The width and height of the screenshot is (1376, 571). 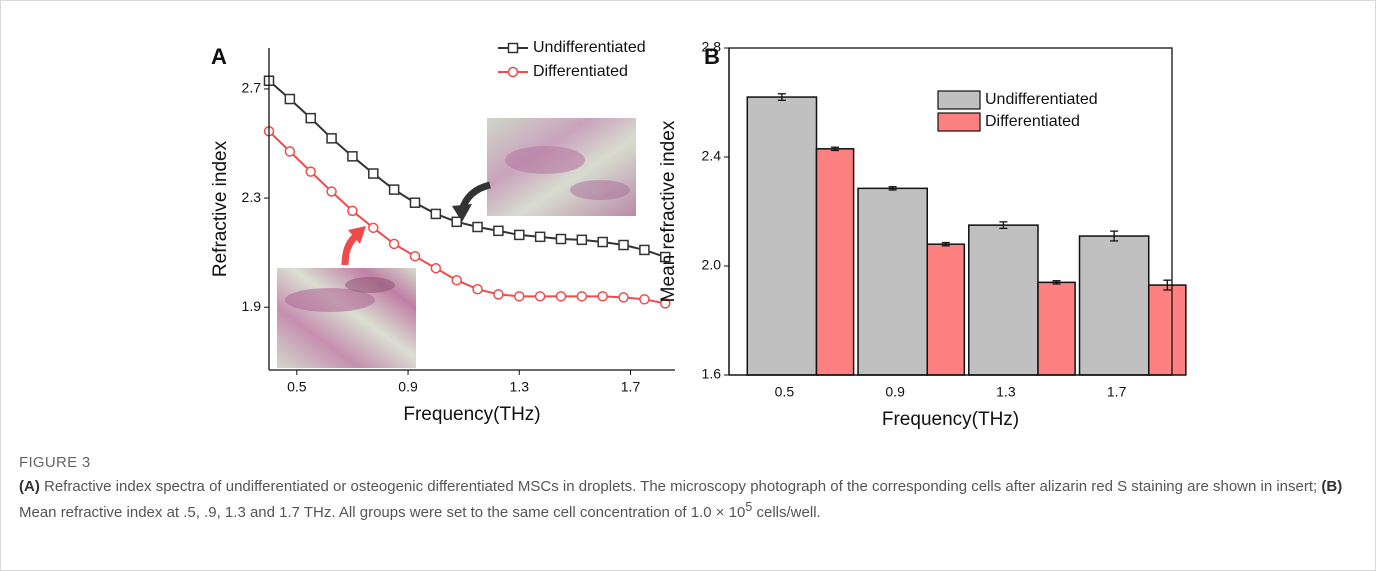 I want to click on y-tick-label: 1.9, so click(x=252, y=306).